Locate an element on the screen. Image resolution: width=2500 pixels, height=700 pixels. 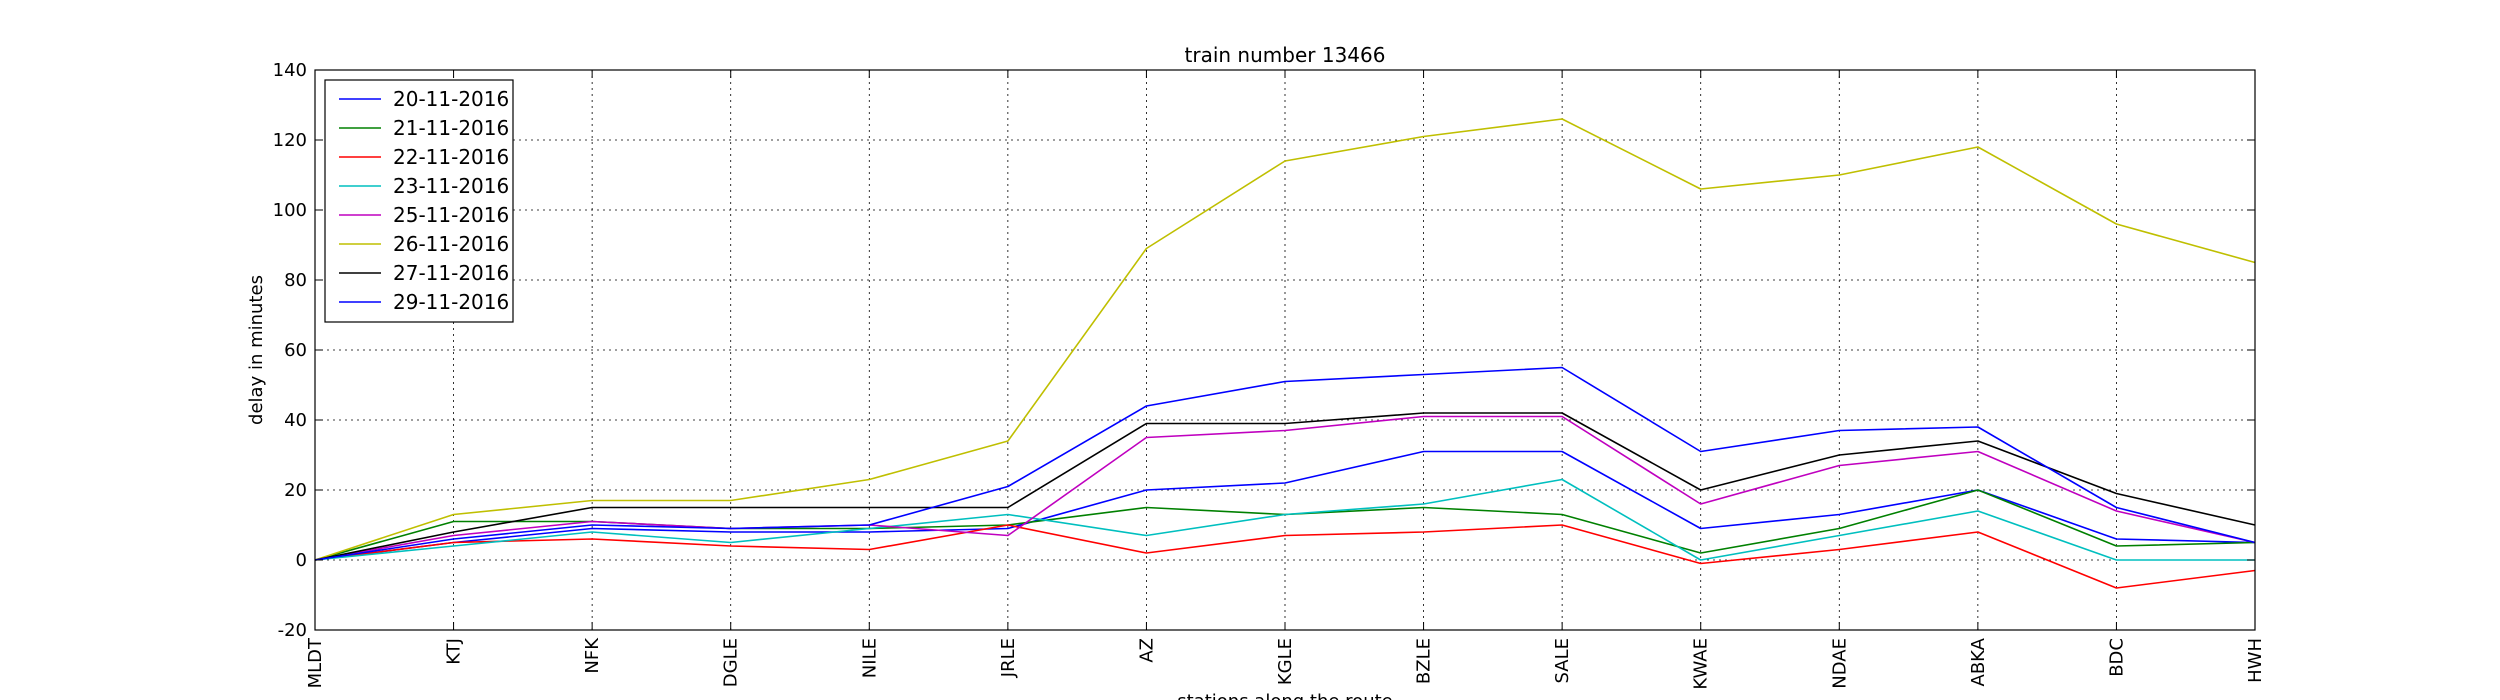
x-tick-label: BDC is located at coordinates (2116, 657).